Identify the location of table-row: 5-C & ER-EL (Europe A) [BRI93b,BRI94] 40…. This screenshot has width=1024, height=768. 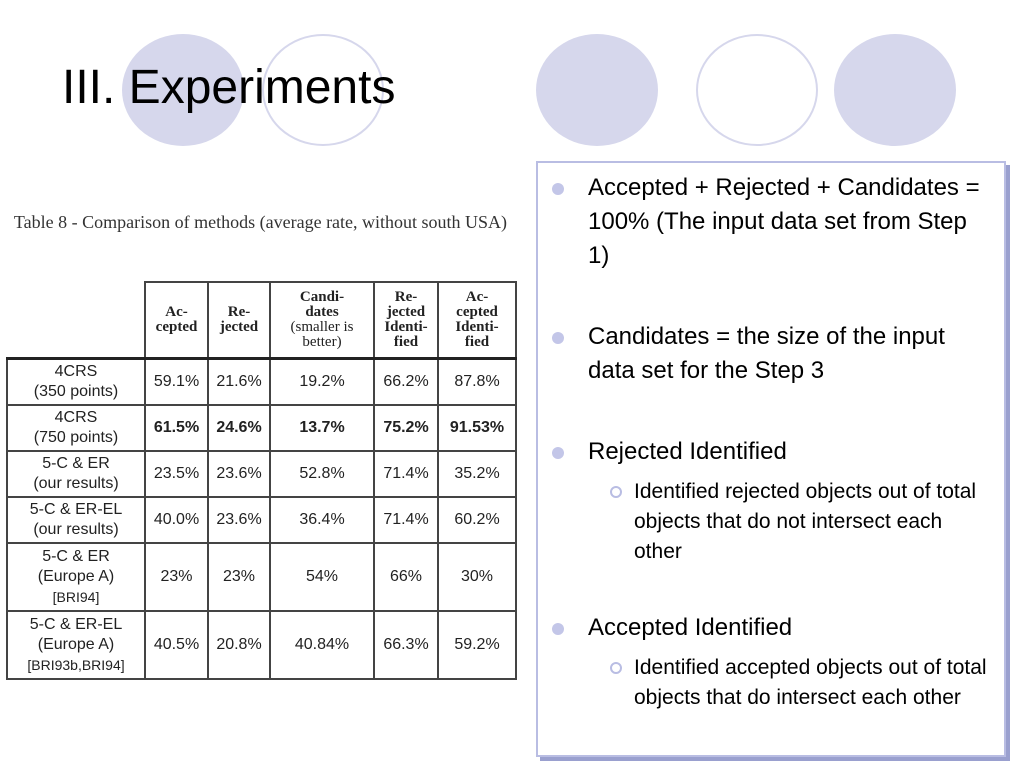
(261, 645).